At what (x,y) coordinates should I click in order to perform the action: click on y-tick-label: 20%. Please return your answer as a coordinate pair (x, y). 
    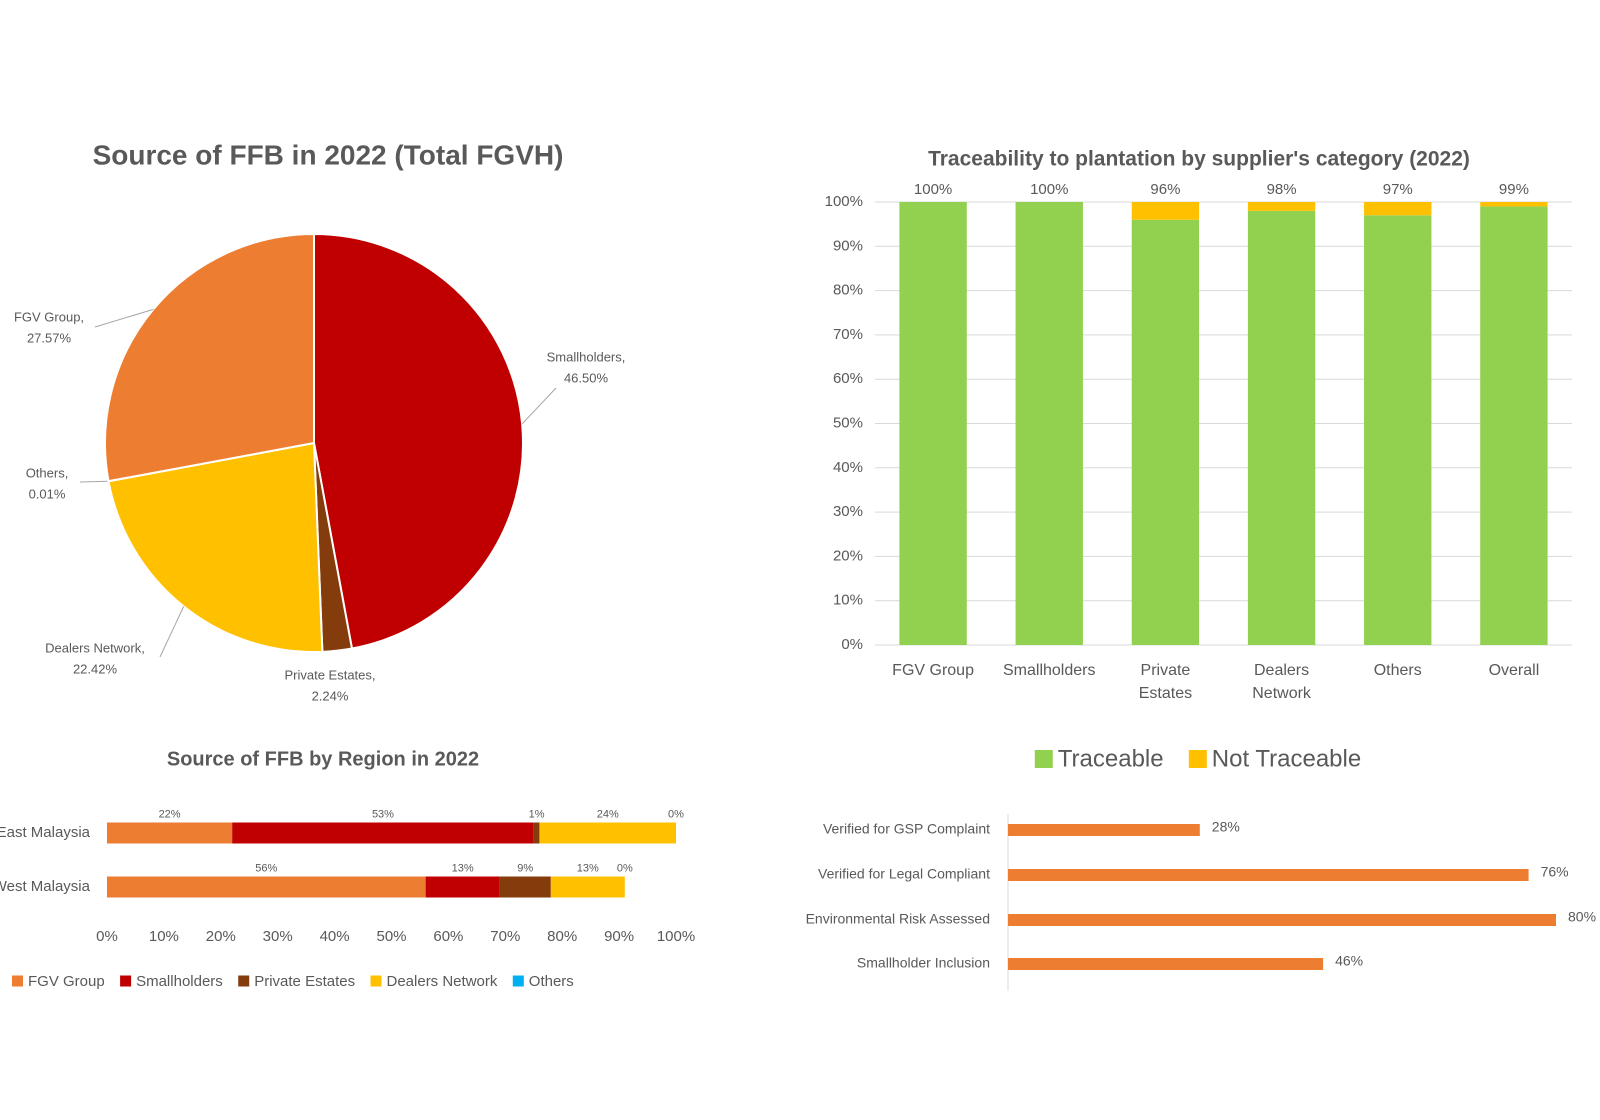
    Looking at the image, I should click on (848, 555).